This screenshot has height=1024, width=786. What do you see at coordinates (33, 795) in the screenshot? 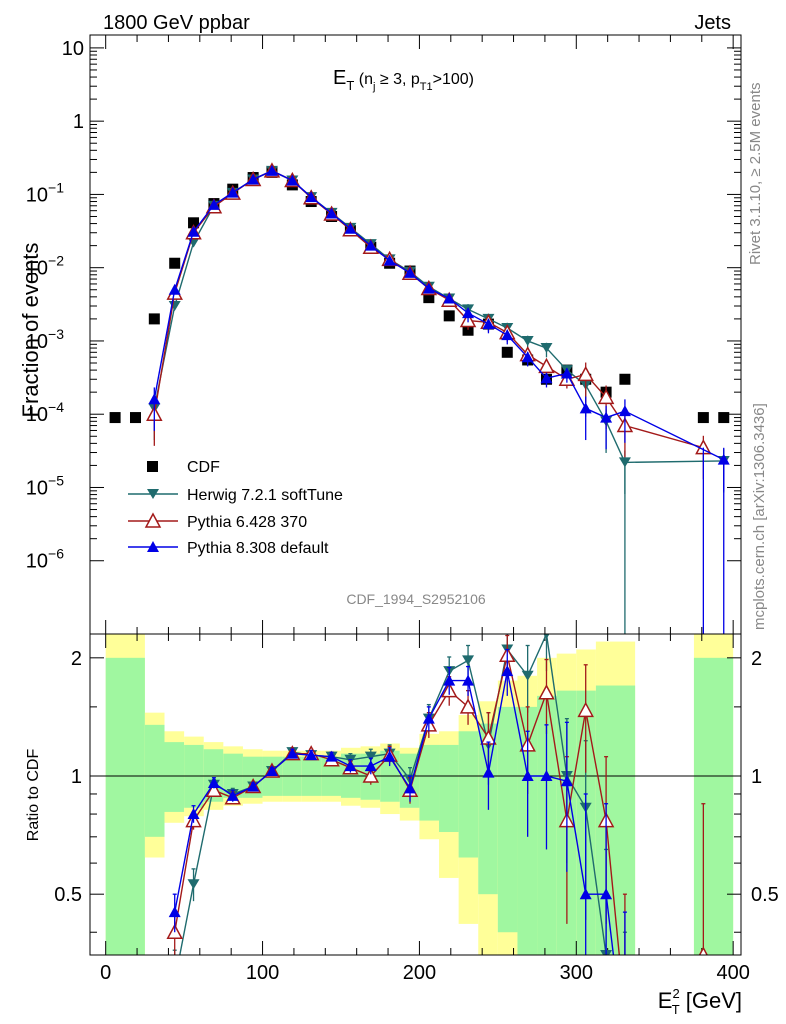
I see `ratio-ylabel: Ratio to CDF` at bounding box center [33, 795].